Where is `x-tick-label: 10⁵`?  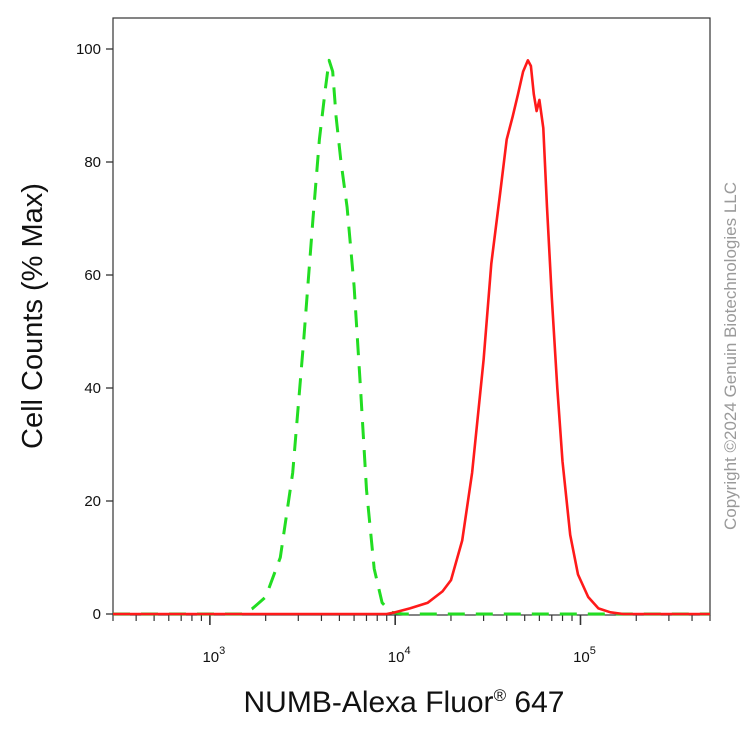 x-tick-label: 10⁵ is located at coordinates (584, 655).